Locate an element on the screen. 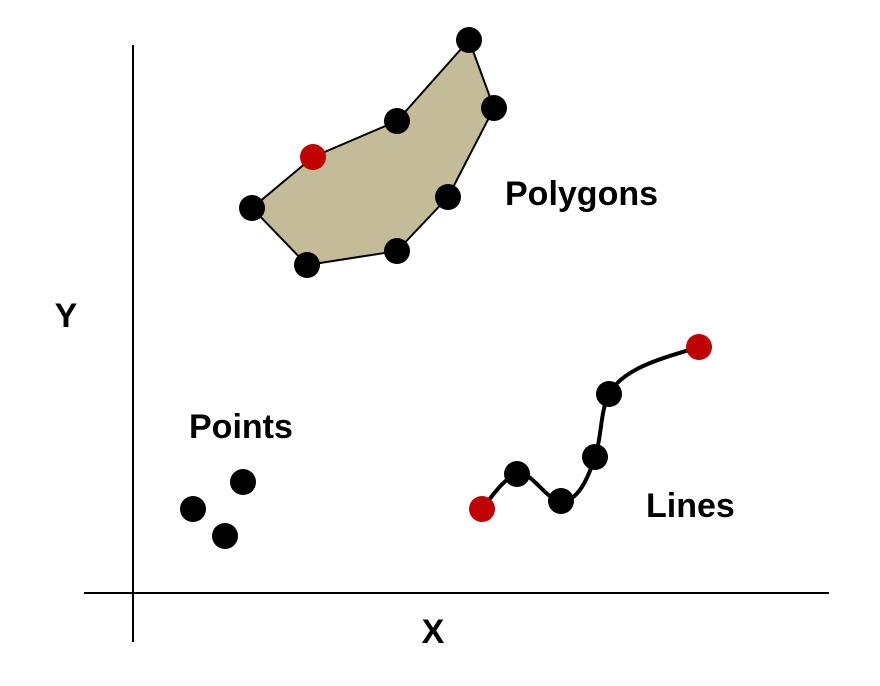 The width and height of the screenshot is (880, 686). point-features is located at coordinates (218, 509).